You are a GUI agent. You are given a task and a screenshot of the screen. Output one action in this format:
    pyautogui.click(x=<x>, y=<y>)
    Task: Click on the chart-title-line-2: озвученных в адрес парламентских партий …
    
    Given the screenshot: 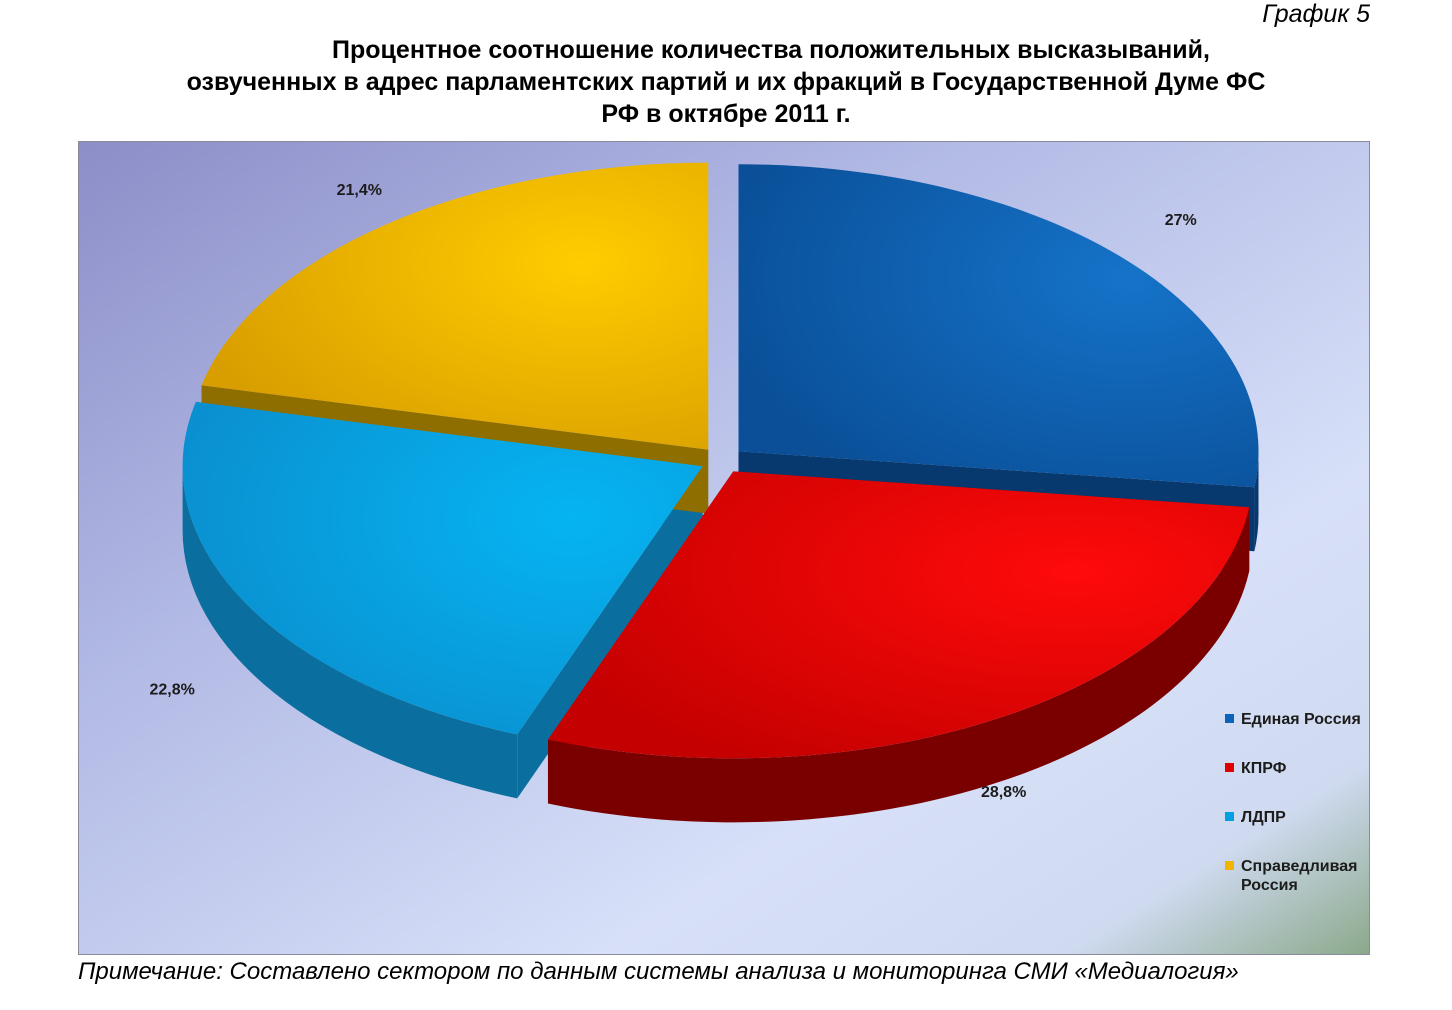 What is the action you would take?
    pyautogui.click(x=726, y=82)
    